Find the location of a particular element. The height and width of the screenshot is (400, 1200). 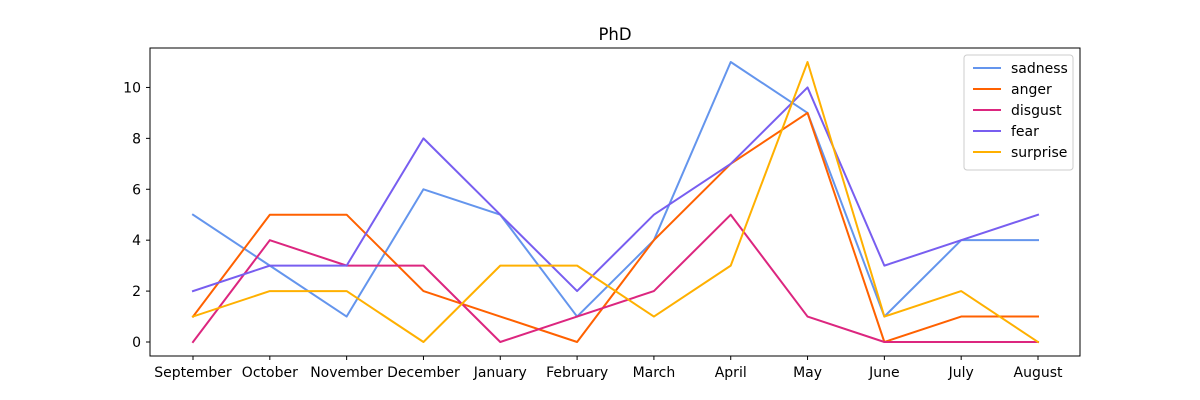

x-tick-label: June is located at coordinates (884, 373).